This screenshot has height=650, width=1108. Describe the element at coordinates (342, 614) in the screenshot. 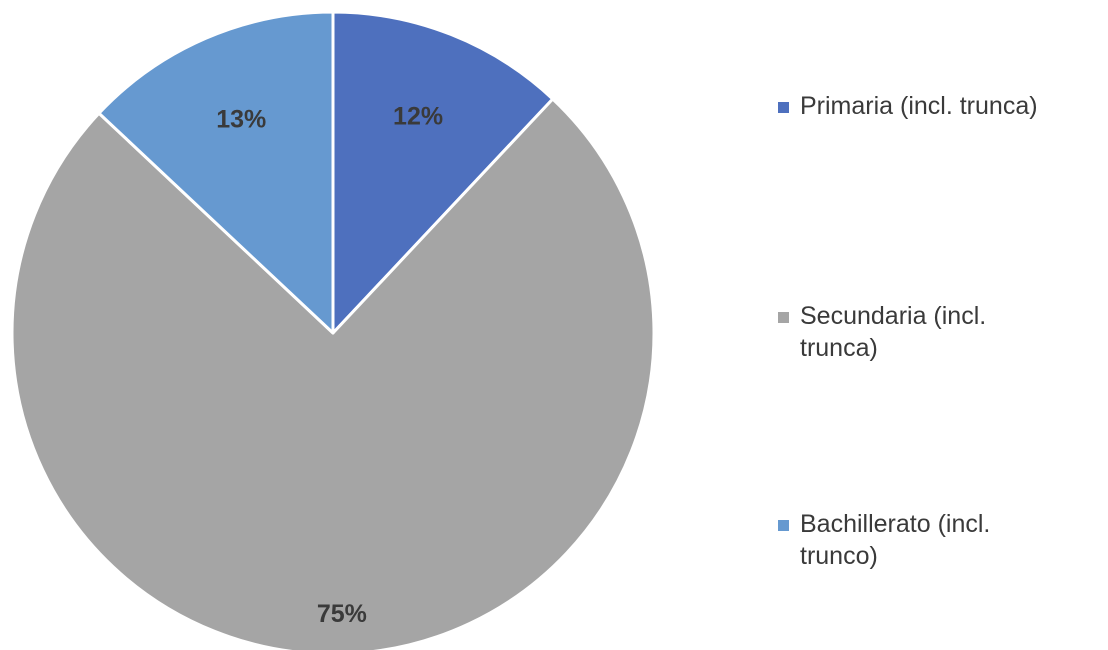

I see `data-label-secundaria: 75%` at that location.